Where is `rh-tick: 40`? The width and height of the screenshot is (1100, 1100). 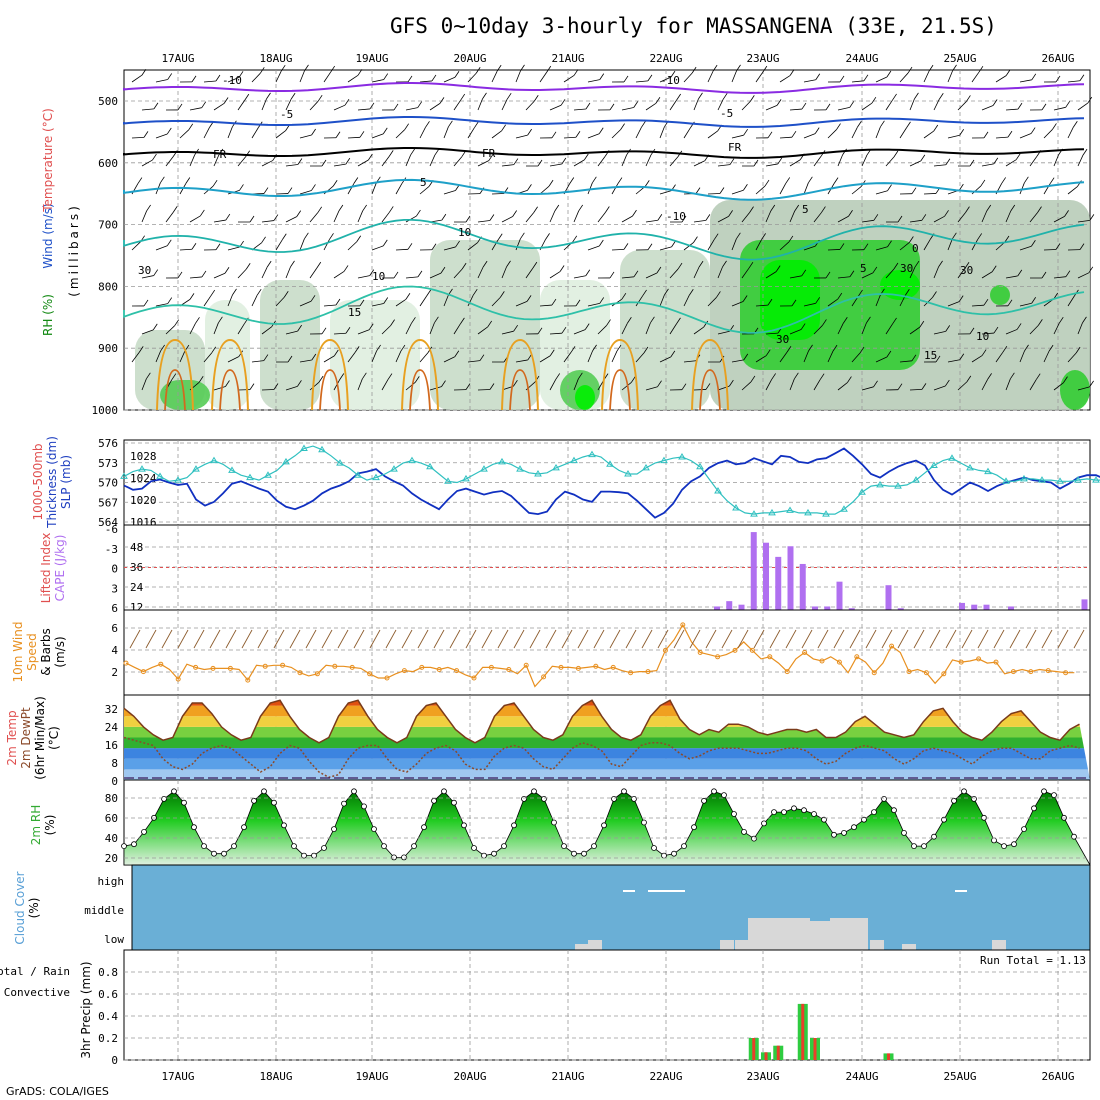
rh-tick: 40 is located at coordinates (111, 838).